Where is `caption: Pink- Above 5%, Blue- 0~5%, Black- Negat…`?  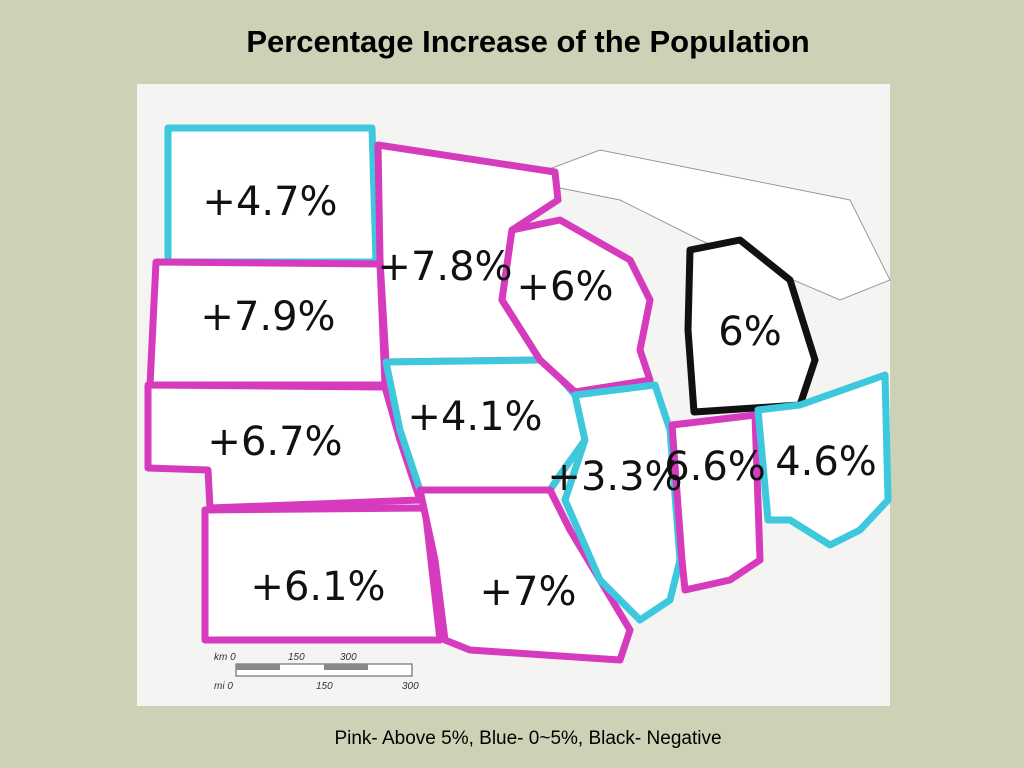
caption: Pink- Above 5%, Blue- 0~5%, Black- Negat… is located at coordinates (527, 738).